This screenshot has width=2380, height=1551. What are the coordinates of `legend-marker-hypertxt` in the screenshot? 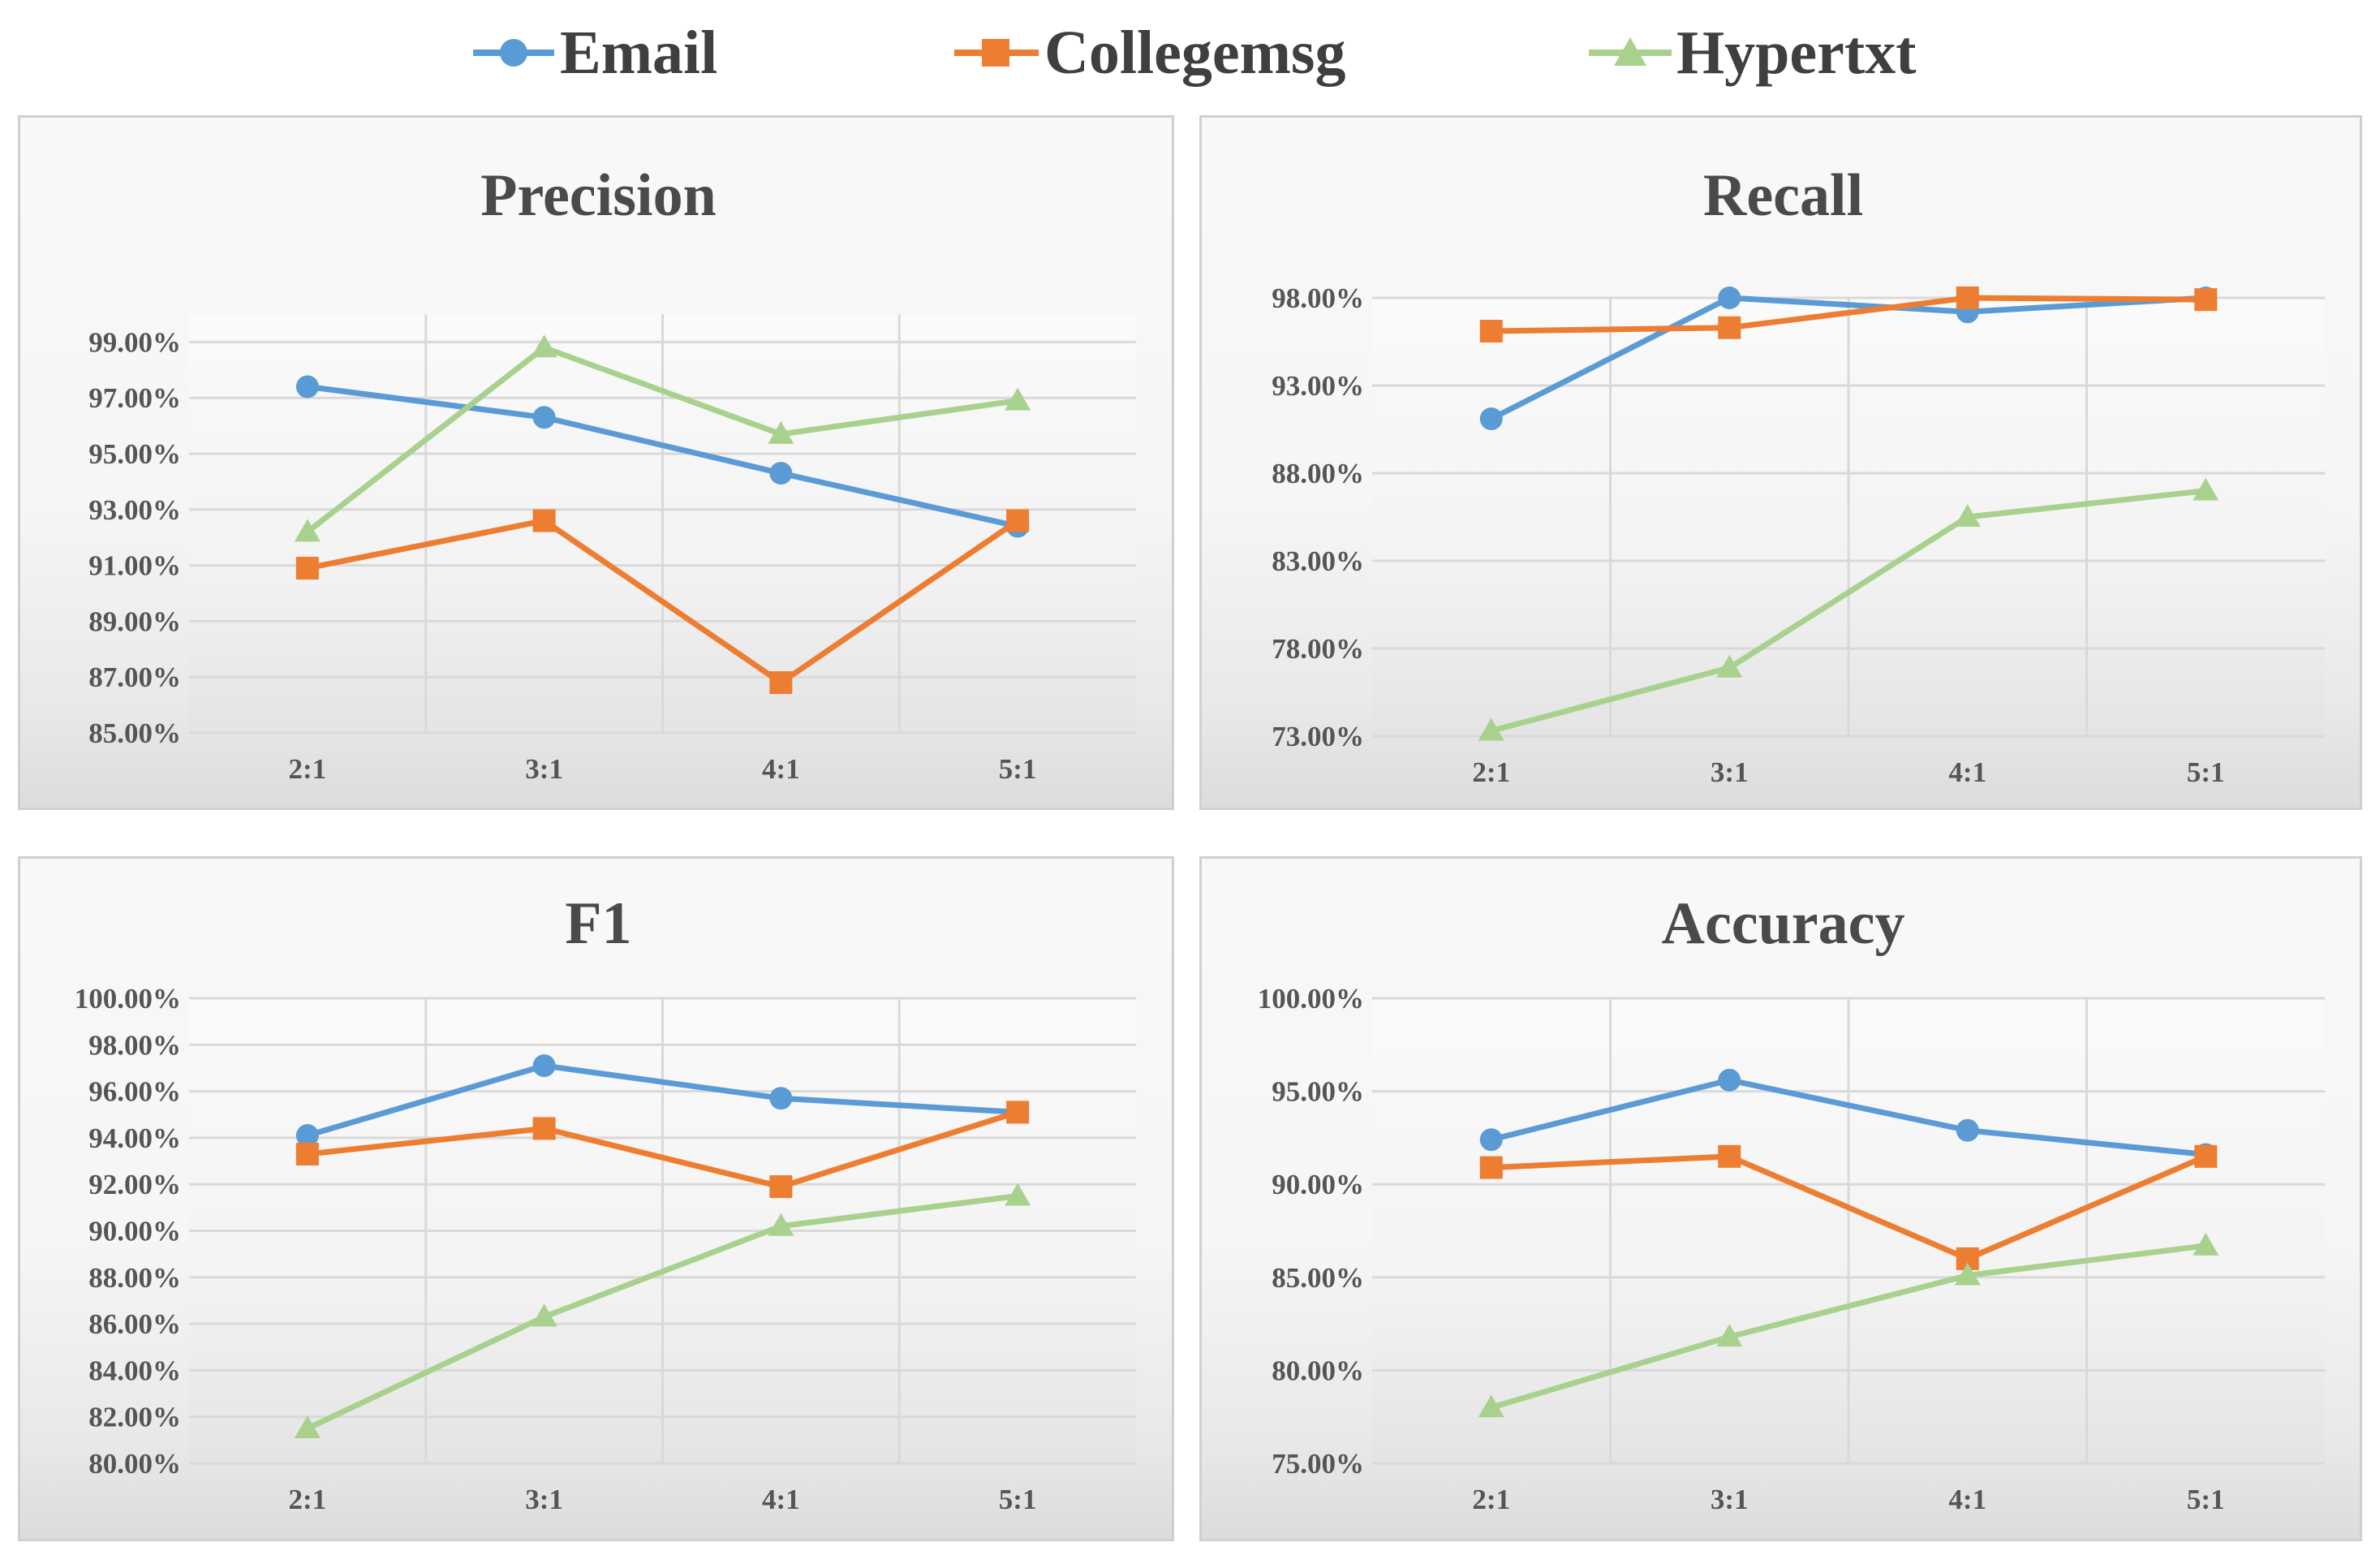 It's located at (1630, 51).